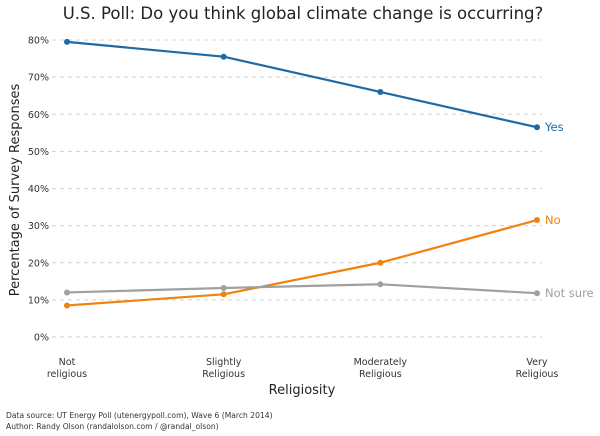 The width and height of the screenshot is (600, 436). I want to click on series-end-label: Not sure, so click(569, 293).